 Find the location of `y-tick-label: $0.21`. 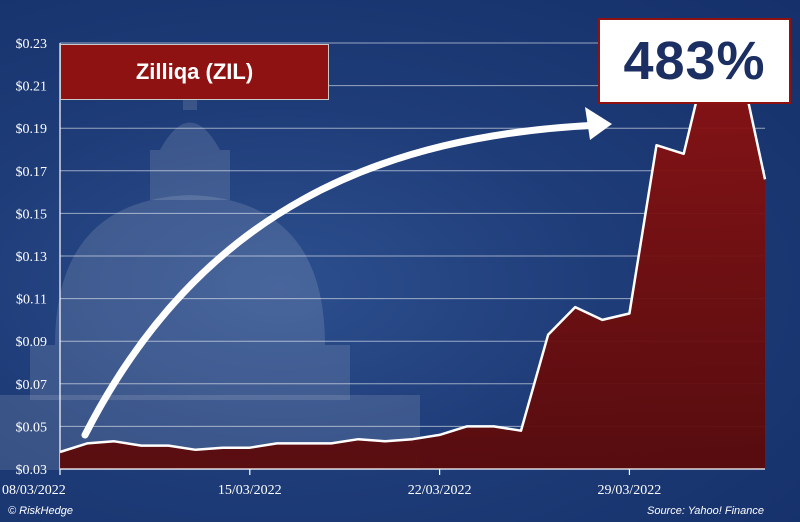

y-tick-label: $0.21 is located at coordinates (32, 87).